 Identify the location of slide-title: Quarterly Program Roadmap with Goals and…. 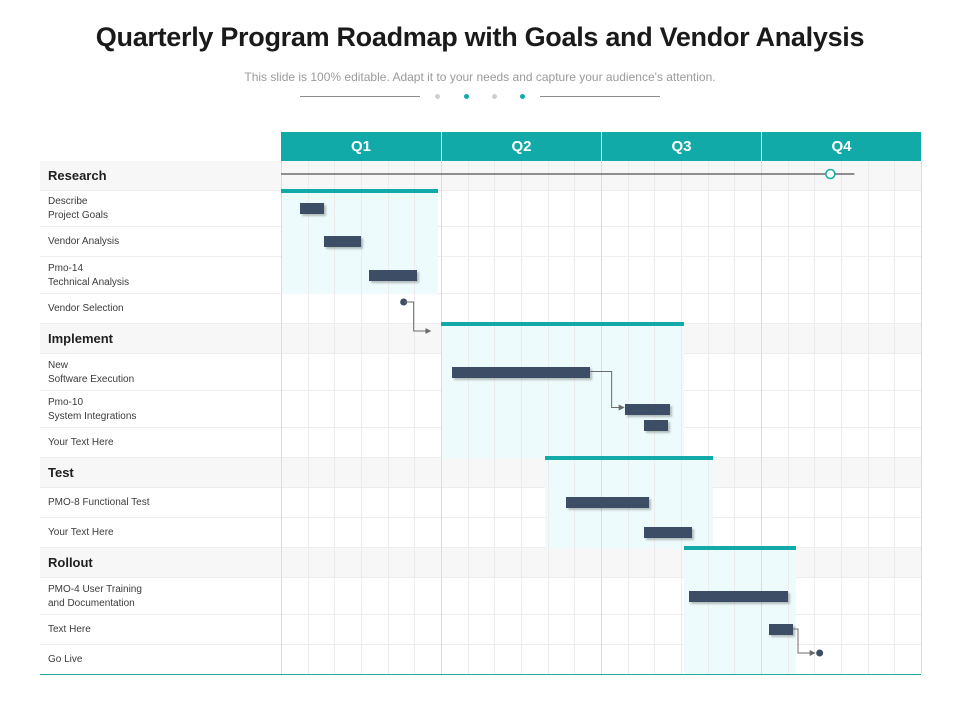
(480, 37).